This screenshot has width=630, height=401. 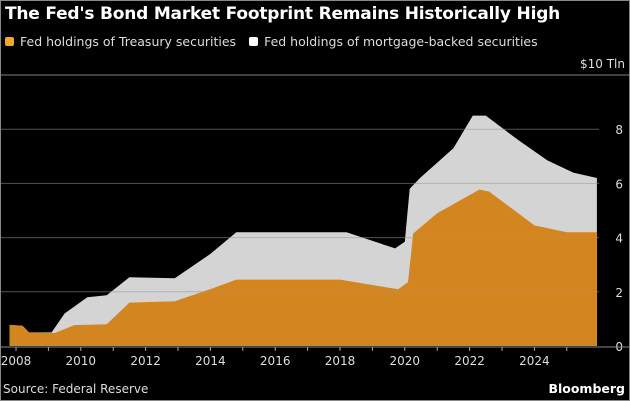 What do you see at coordinates (534, 361) in the screenshot?
I see `x-tick-label-2024: 2024` at bounding box center [534, 361].